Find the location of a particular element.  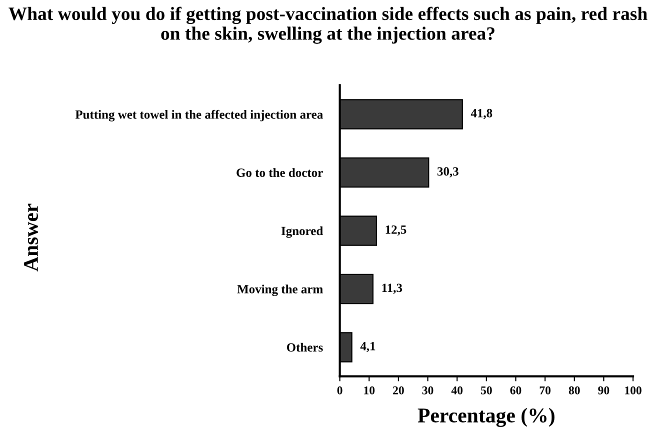

x-tick-label: 100 is located at coordinates (633, 390).